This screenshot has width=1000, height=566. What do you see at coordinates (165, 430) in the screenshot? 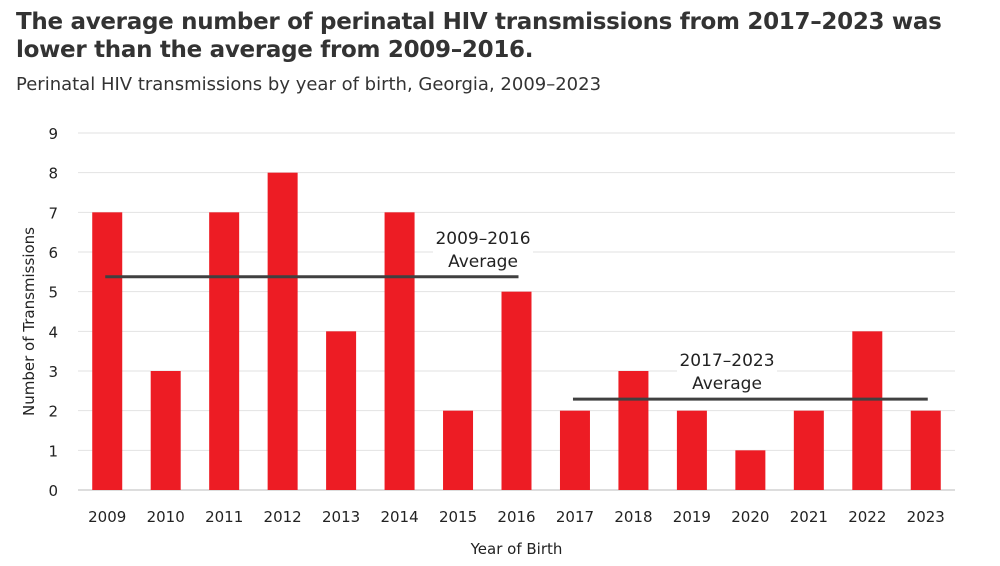
I see `bar-2010` at bounding box center [165, 430].